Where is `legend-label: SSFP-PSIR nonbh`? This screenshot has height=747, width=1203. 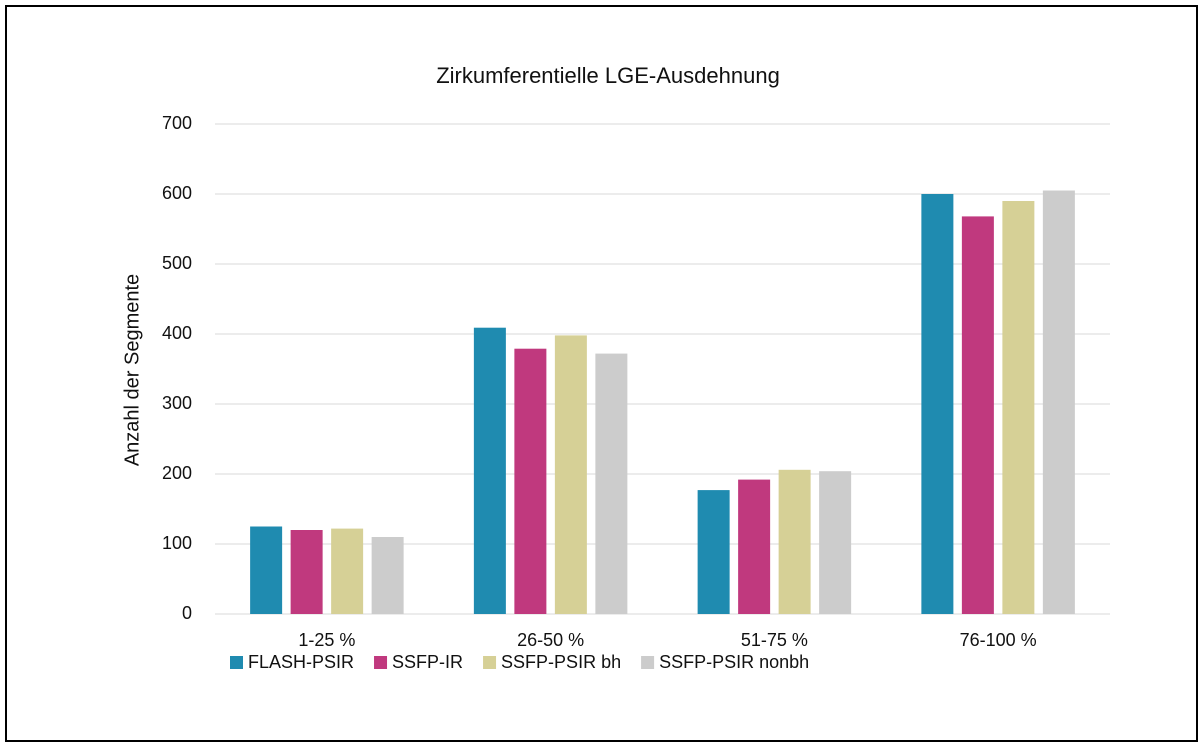 legend-label: SSFP-PSIR nonbh is located at coordinates (734, 662).